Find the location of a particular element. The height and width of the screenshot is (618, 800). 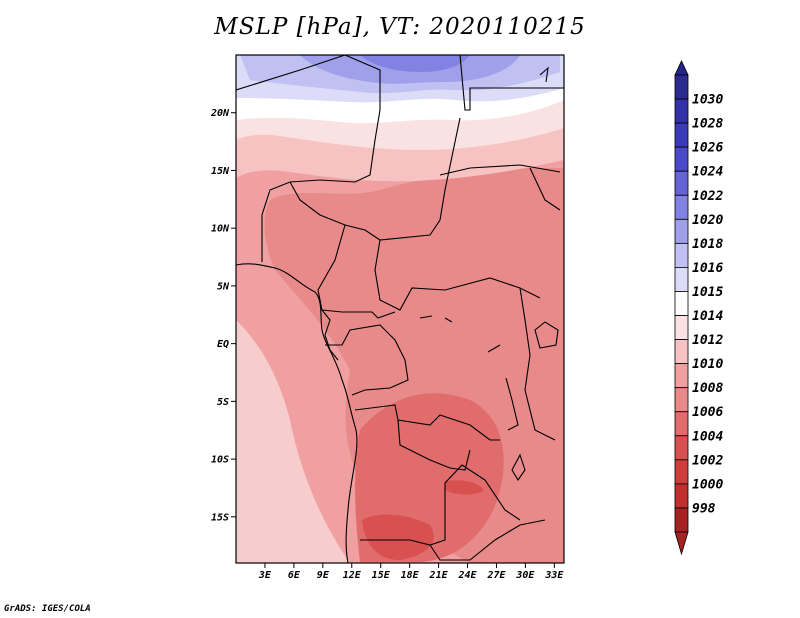

colorbar-bottom-arrow is located at coordinates (681, 543).